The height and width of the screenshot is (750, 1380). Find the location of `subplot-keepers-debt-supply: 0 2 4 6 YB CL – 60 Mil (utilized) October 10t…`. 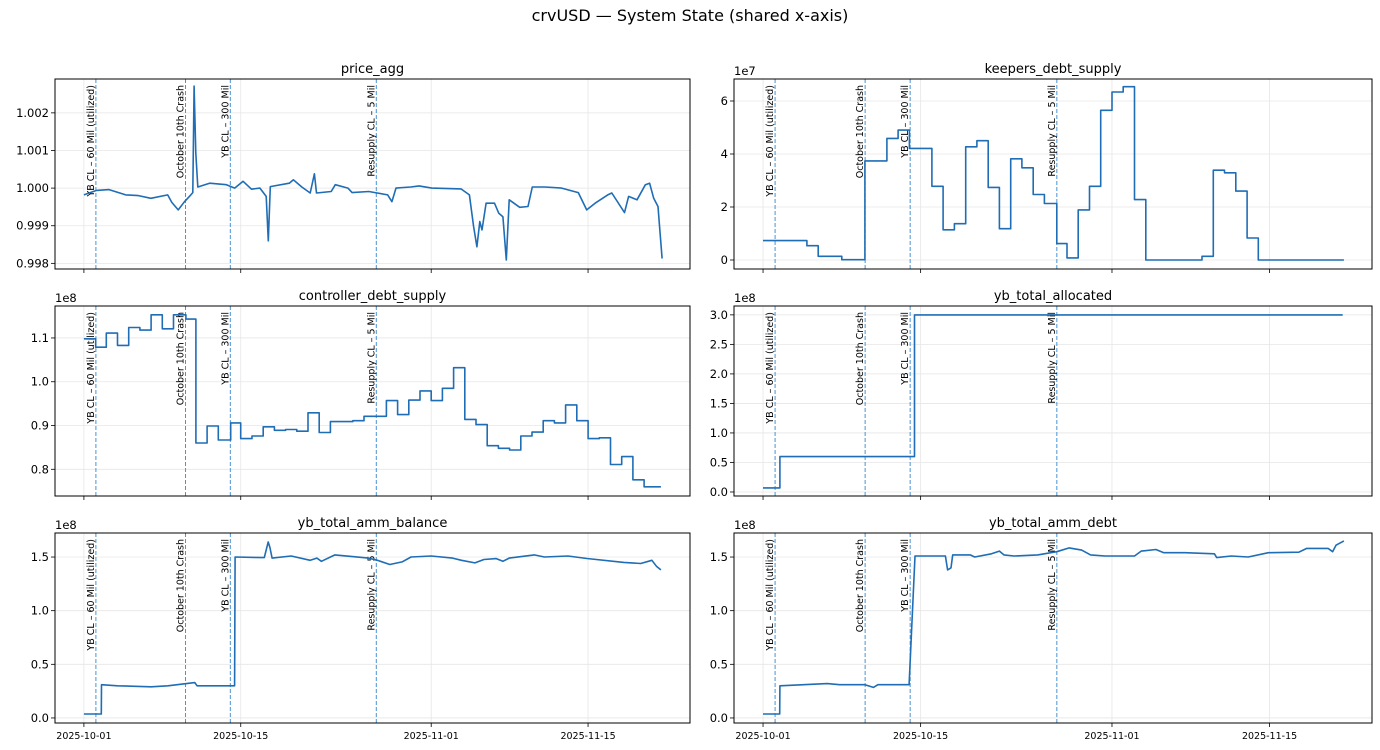

subplot-keepers-debt-supply: 0 2 4 6 YB CL – 60 Mil (utilized) October 10t… is located at coordinates (1047, 167).